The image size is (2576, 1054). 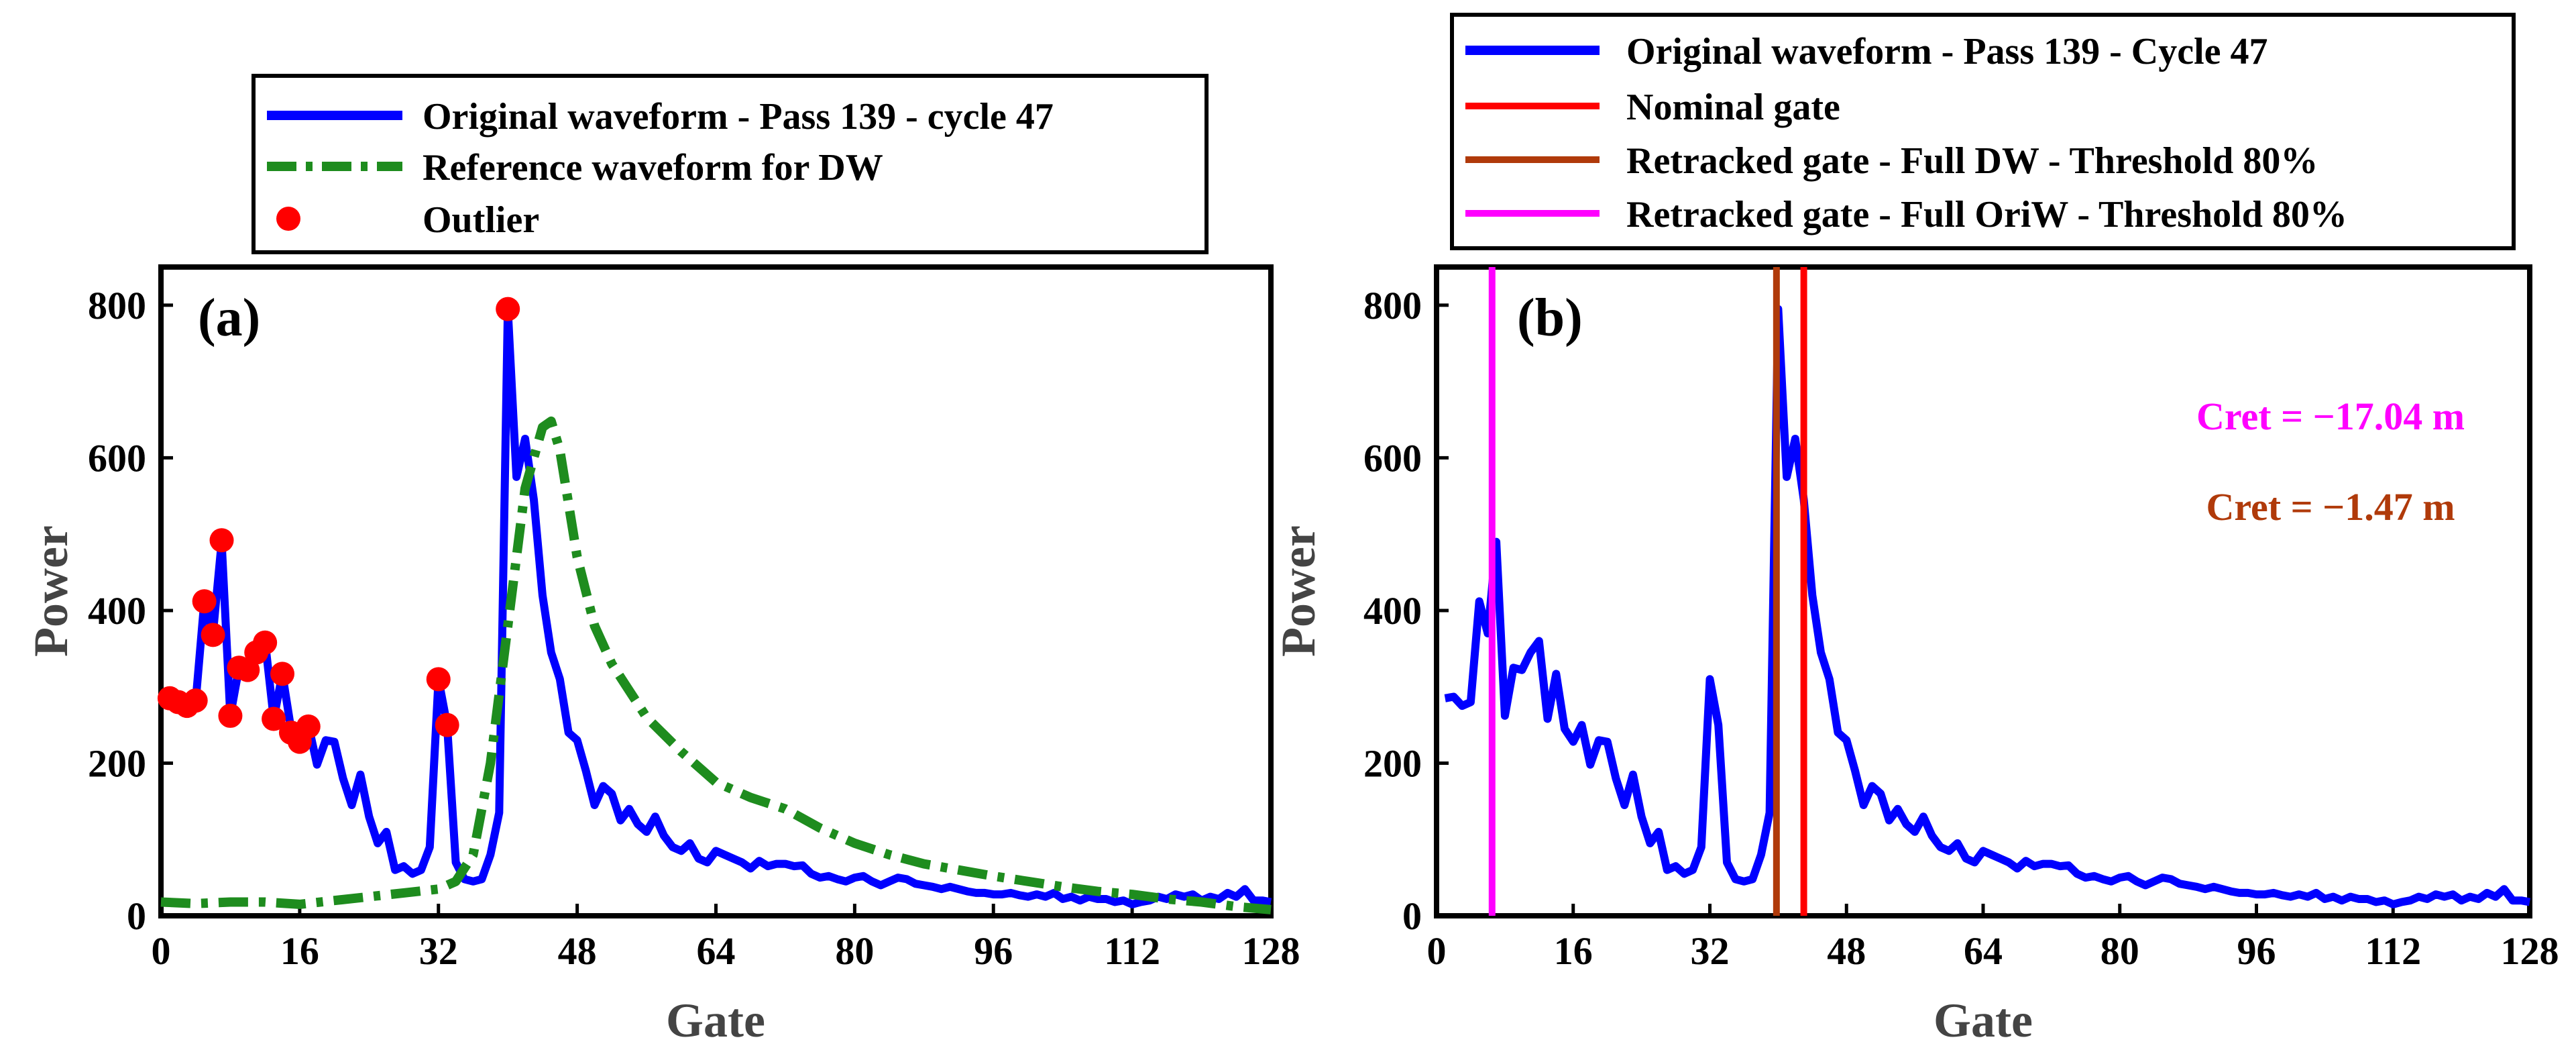 I want to click on panel-b-legend-original: Original waveform - Pass 139 - Cycle 47, so click(x=1946, y=52).